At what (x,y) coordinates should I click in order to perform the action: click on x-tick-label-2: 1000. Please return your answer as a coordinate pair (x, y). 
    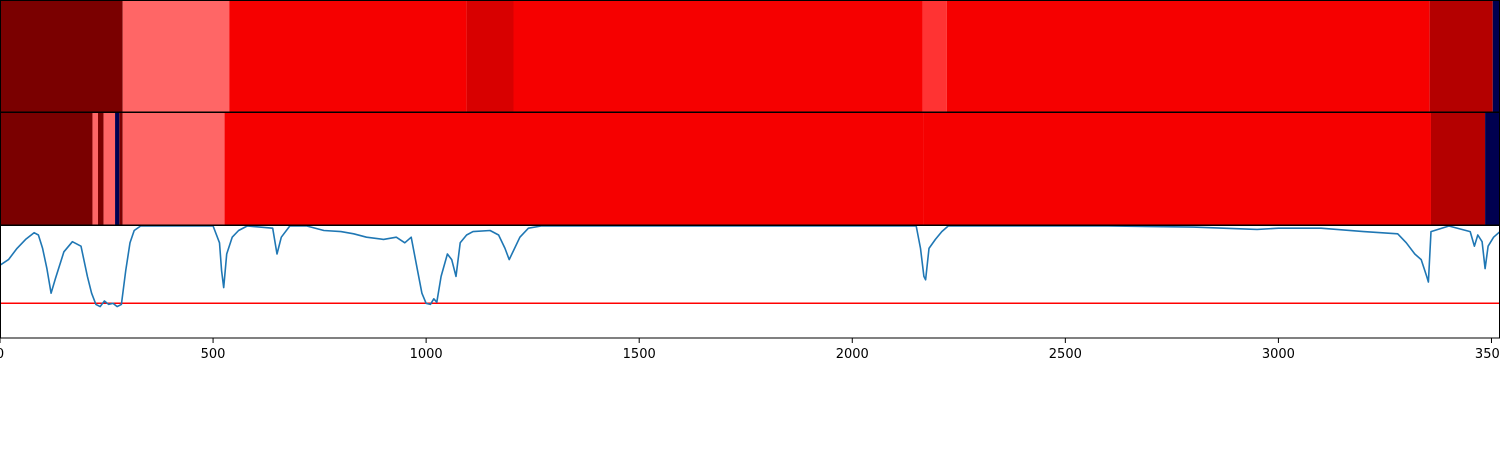
    Looking at the image, I should click on (426, 354).